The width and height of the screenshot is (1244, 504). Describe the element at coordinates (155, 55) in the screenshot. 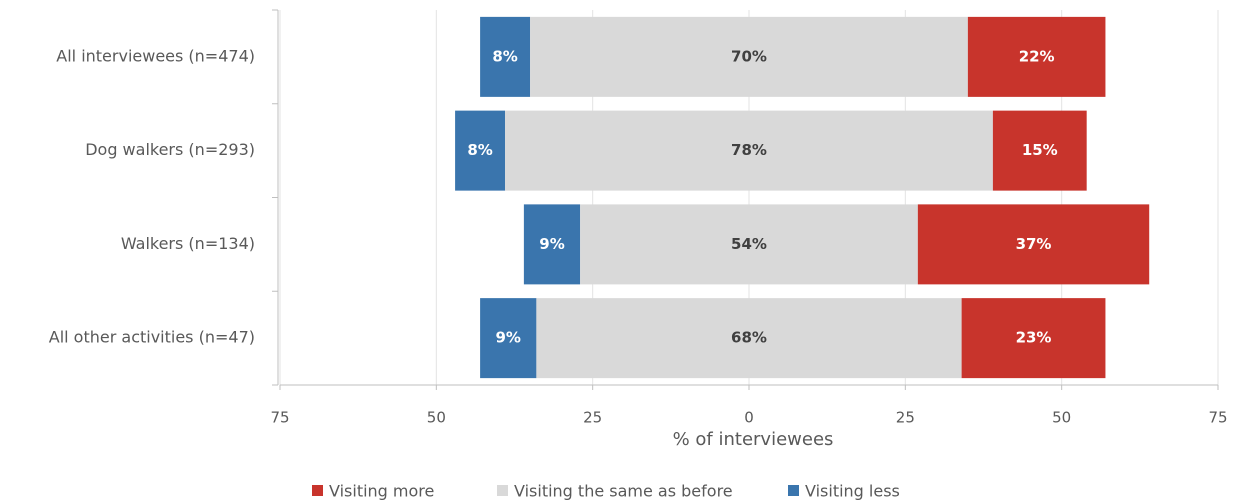

I see `y-tick-label: All interviewees (n=474)` at that location.